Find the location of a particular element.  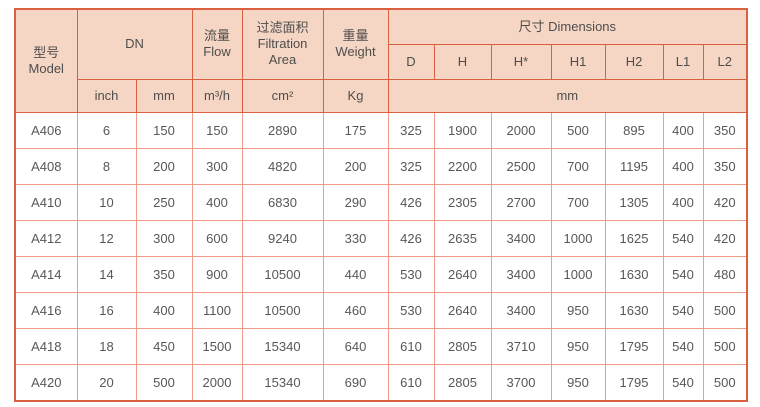

cell-weight: 200 is located at coordinates (355, 166).